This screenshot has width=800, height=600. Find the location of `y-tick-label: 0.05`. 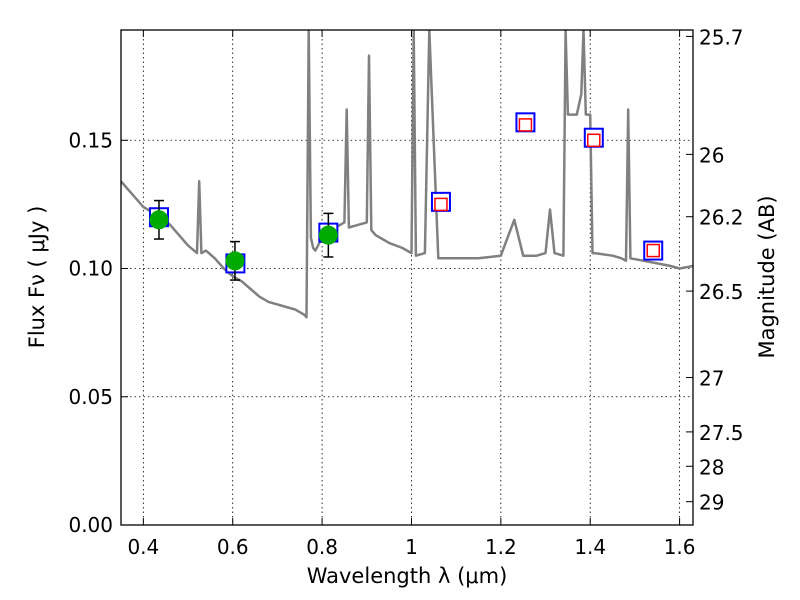

y-tick-label: 0.05 is located at coordinates (90, 397).